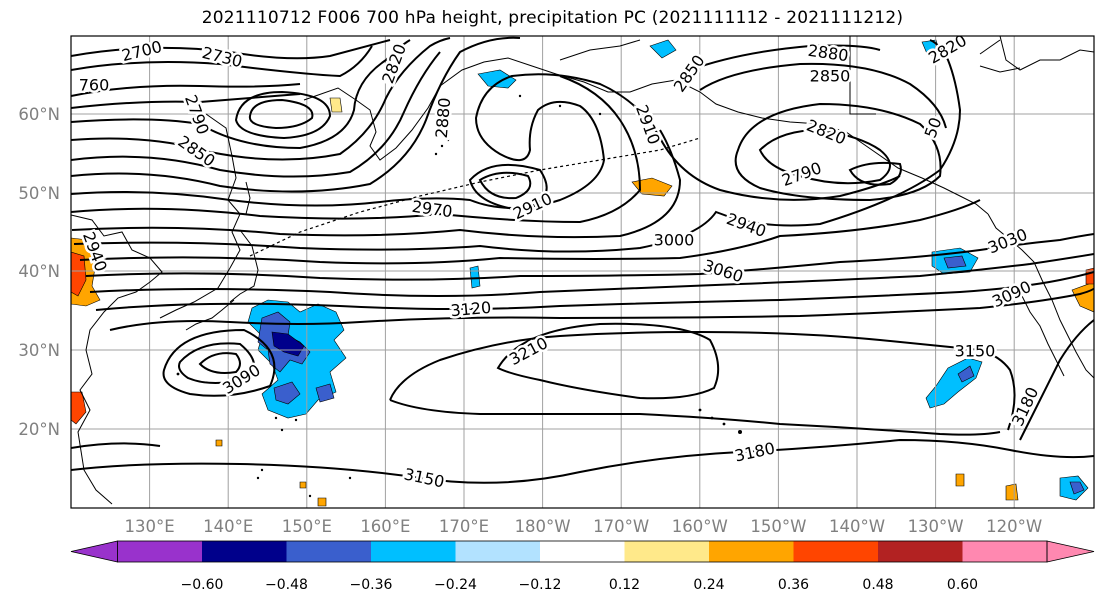 The width and height of the screenshot is (1105, 601). Describe the element at coordinates (936, 526) in the screenshot. I see `lon-label: 130°W` at that location.